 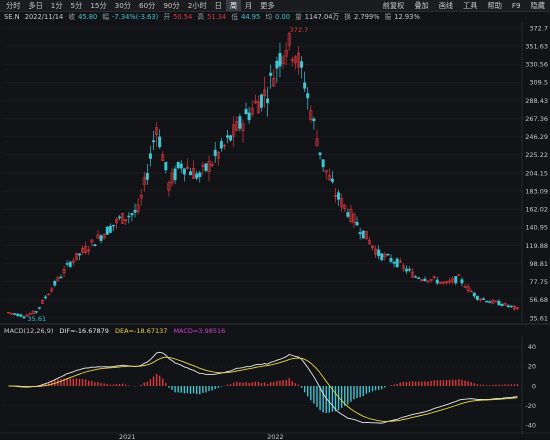 I want to click on price-tick: 140.95, so click(x=536, y=228).